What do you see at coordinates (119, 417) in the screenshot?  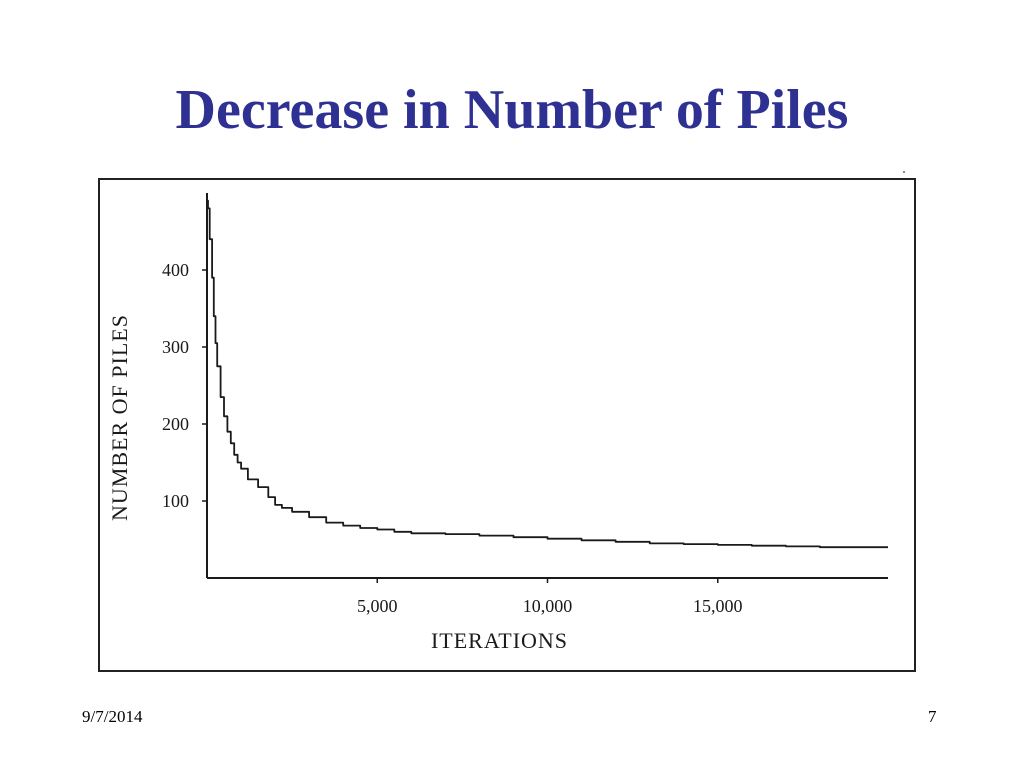 I see `y-axis-label: NUMBER OF PILES` at bounding box center [119, 417].